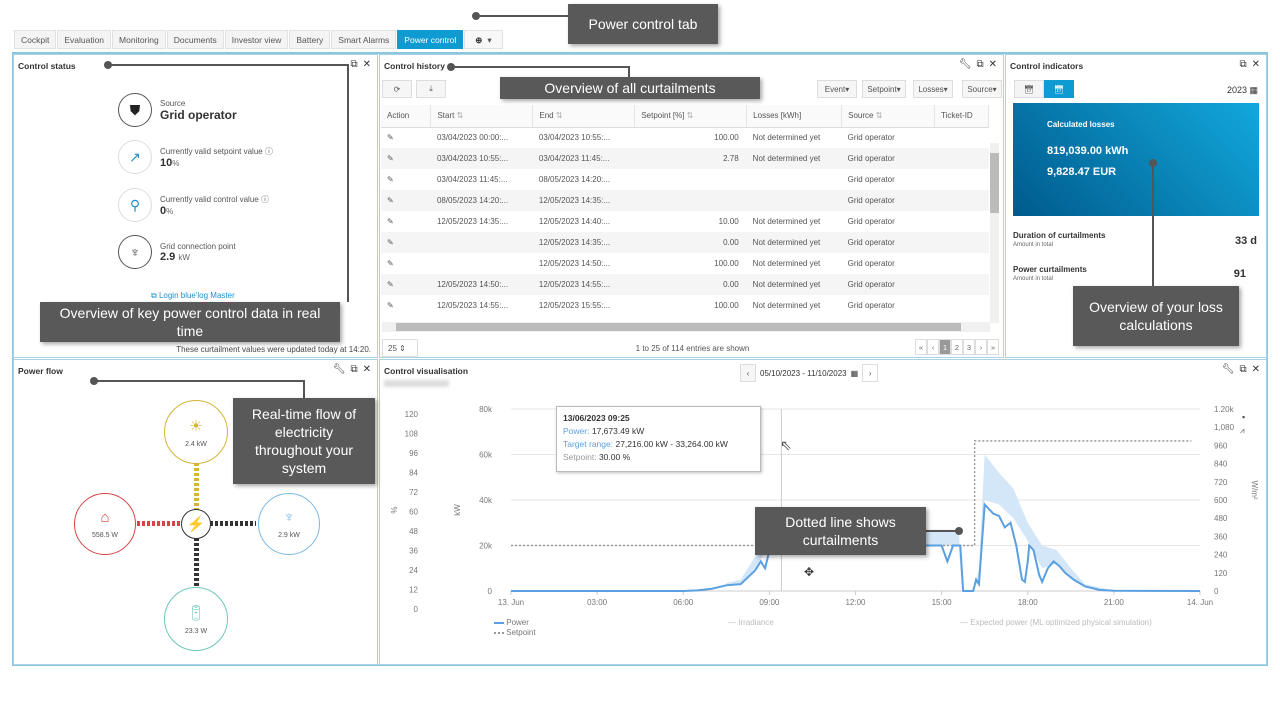 This screenshot has height=720, width=1280. What do you see at coordinates (1059, 89) in the screenshot?
I see `year-view-button: 📅︎` at bounding box center [1059, 89].